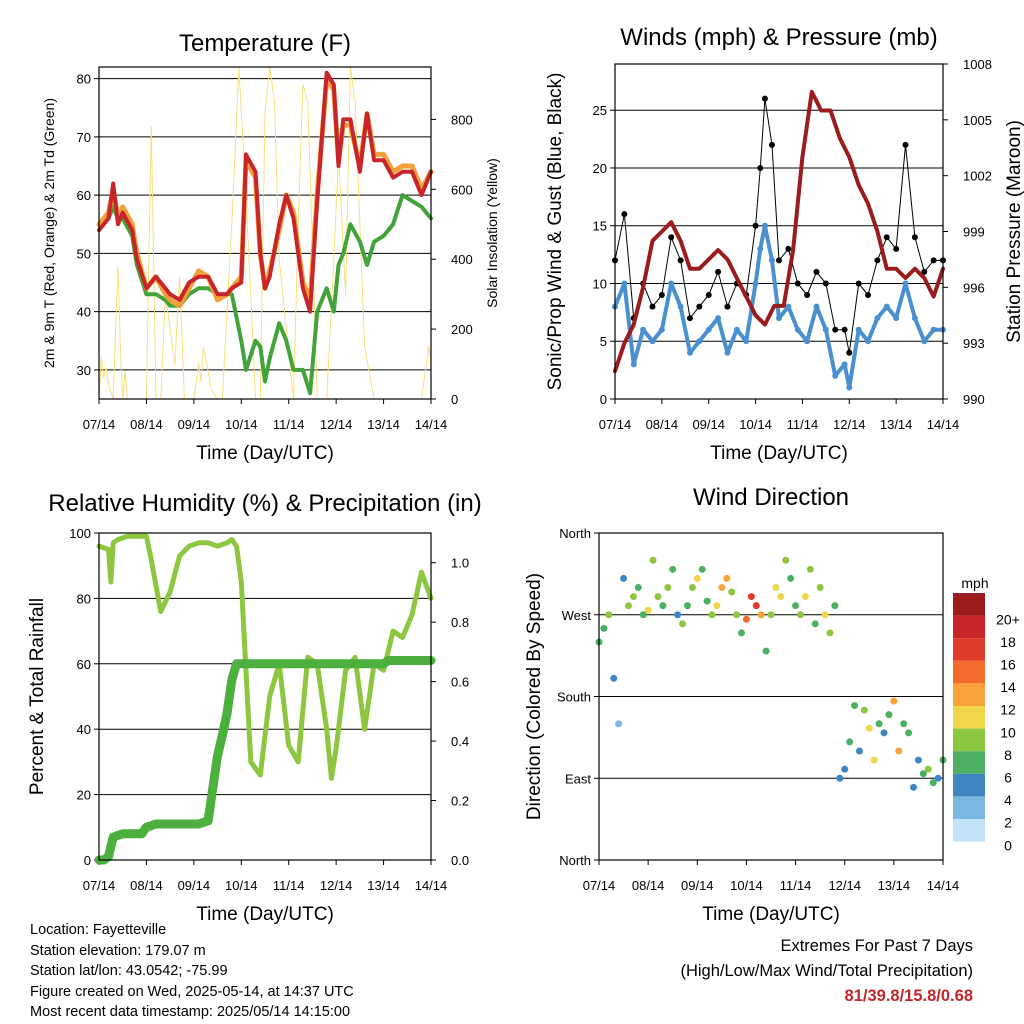 The width and height of the screenshot is (1024, 1024). What do you see at coordinates (1008, 800) in the screenshot?
I see `colorbar-label: 4` at bounding box center [1008, 800].